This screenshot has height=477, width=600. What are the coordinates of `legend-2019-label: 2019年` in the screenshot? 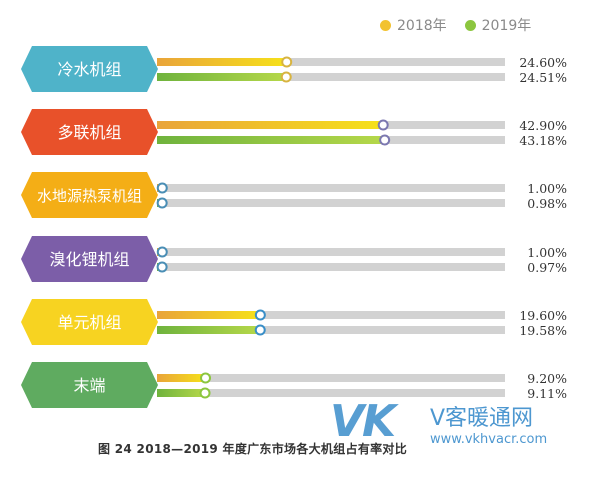 It's located at (506, 26).